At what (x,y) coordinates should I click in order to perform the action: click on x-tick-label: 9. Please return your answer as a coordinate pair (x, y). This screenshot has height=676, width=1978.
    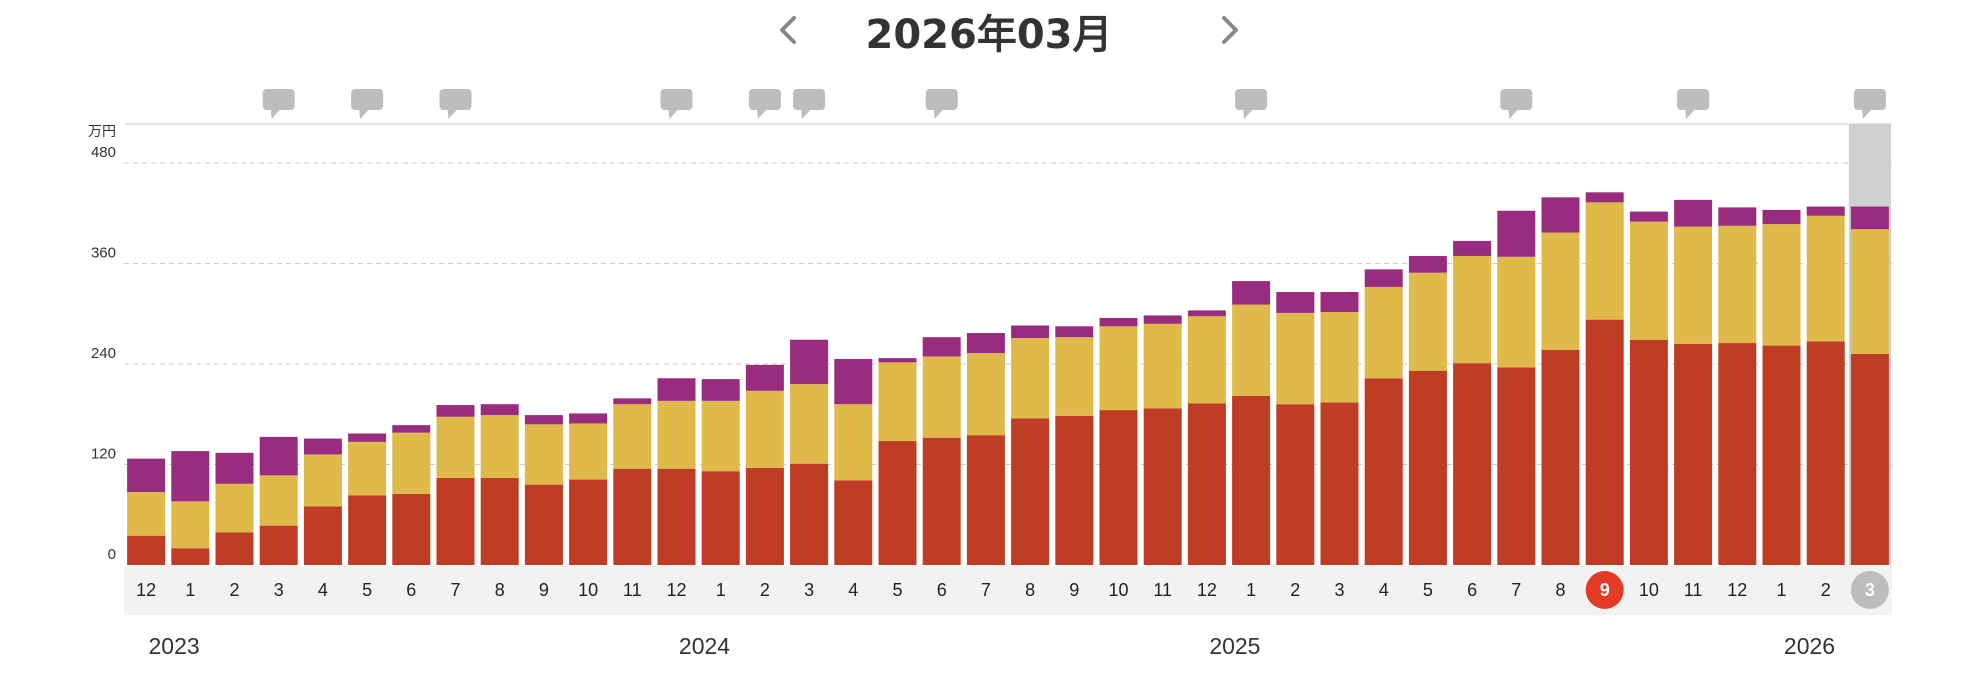
    Looking at the image, I should click on (1074, 590).